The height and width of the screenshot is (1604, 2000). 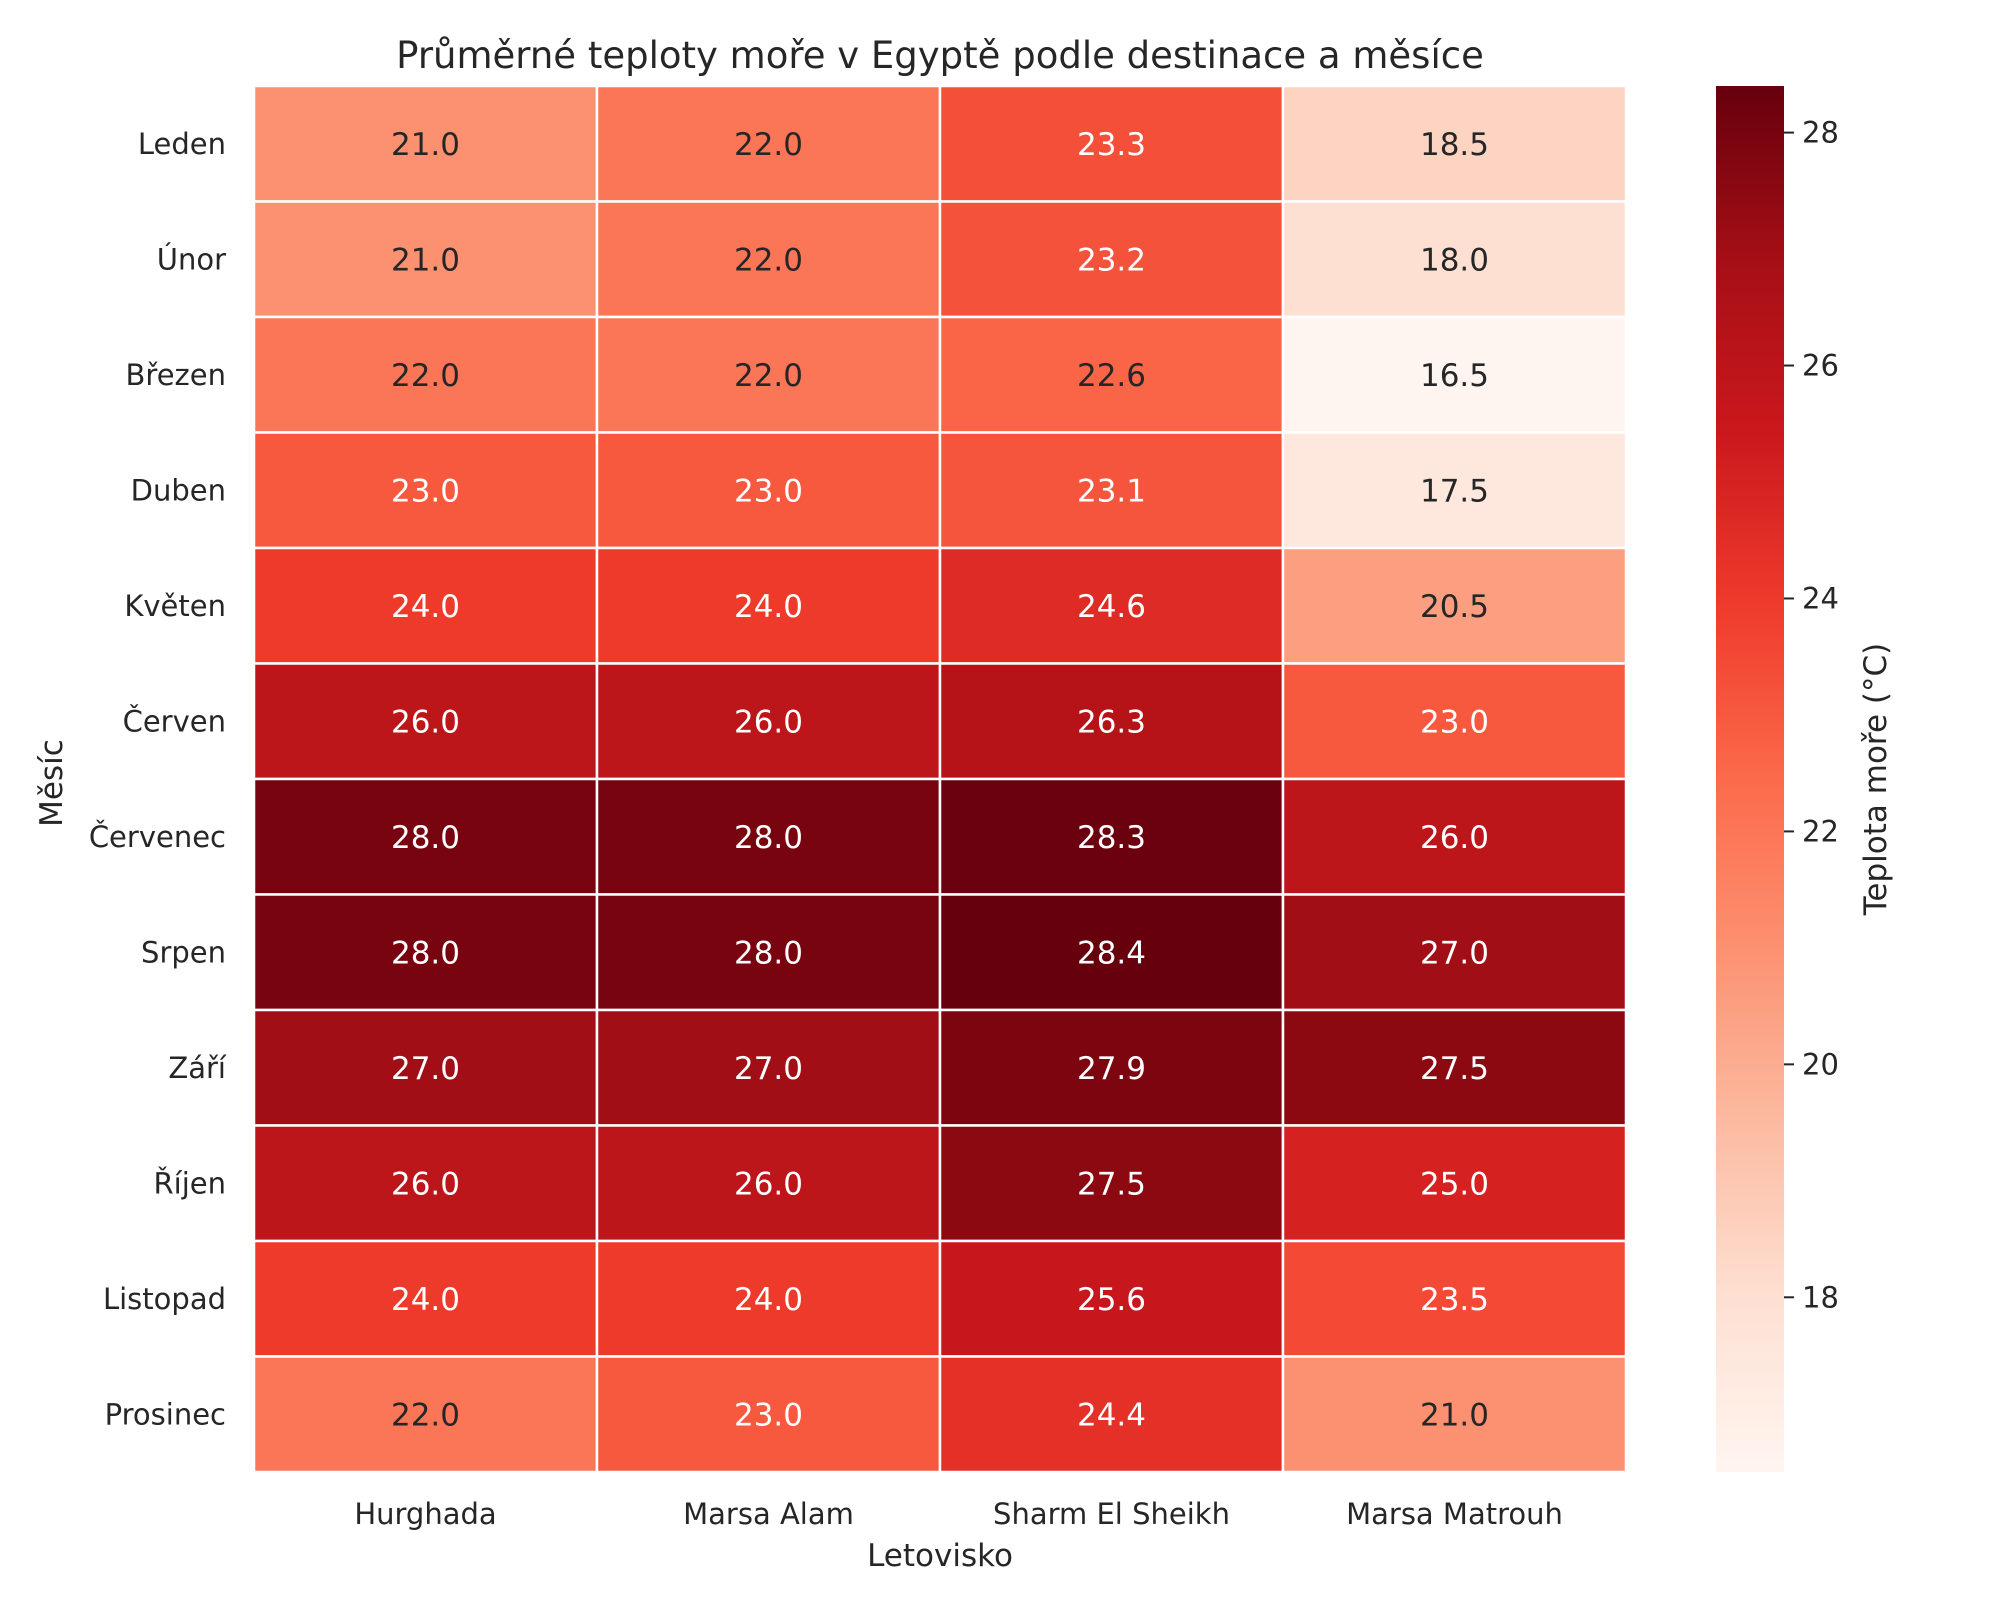 What do you see at coordinates (1111, 260) in the screenshot?
I see `cell-value-label: 23.2` at bounding box center [1111, 260].